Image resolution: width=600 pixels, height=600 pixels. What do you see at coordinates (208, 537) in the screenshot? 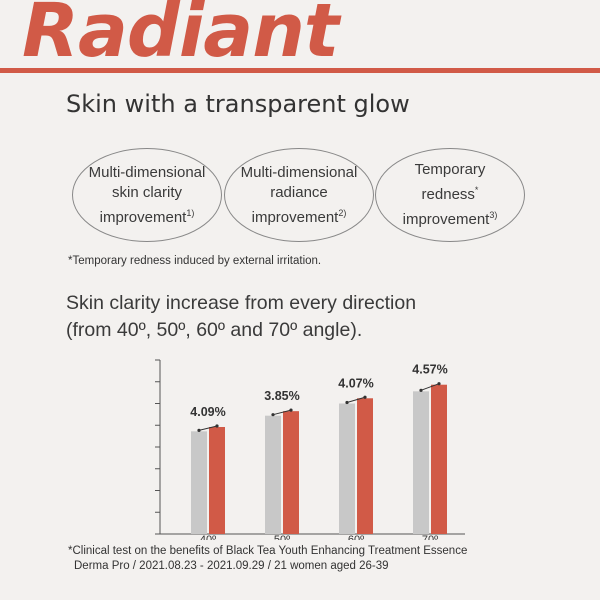
I see `x-tick-label: 40º` at bounding box center [208, 537].